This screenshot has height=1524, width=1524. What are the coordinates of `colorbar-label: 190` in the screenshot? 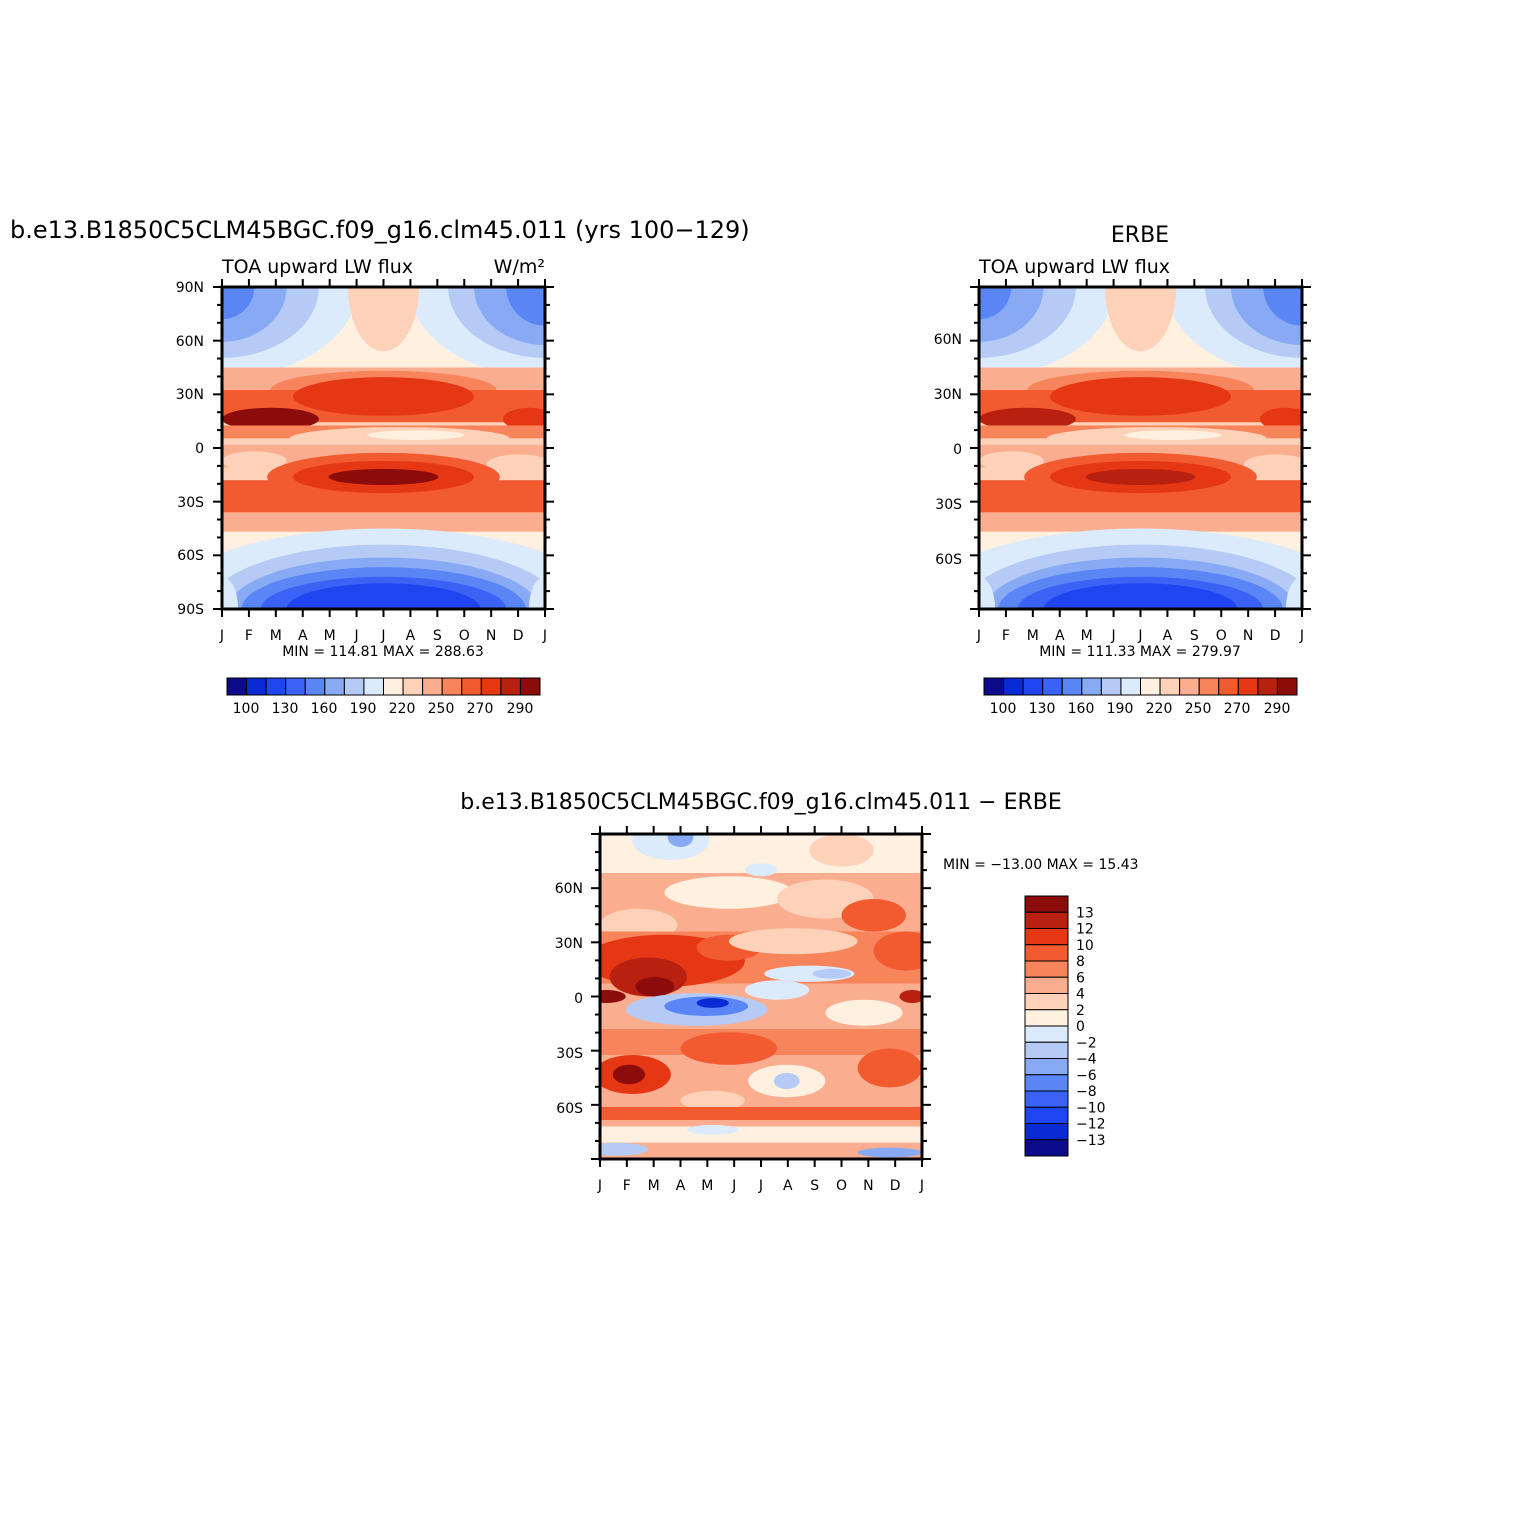 It's located at (1120, 709).